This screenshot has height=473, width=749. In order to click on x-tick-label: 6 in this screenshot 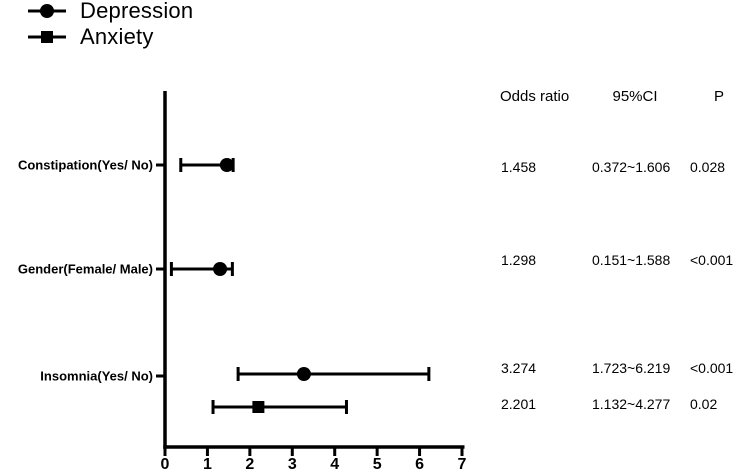, I will do `click(419, 464)`.